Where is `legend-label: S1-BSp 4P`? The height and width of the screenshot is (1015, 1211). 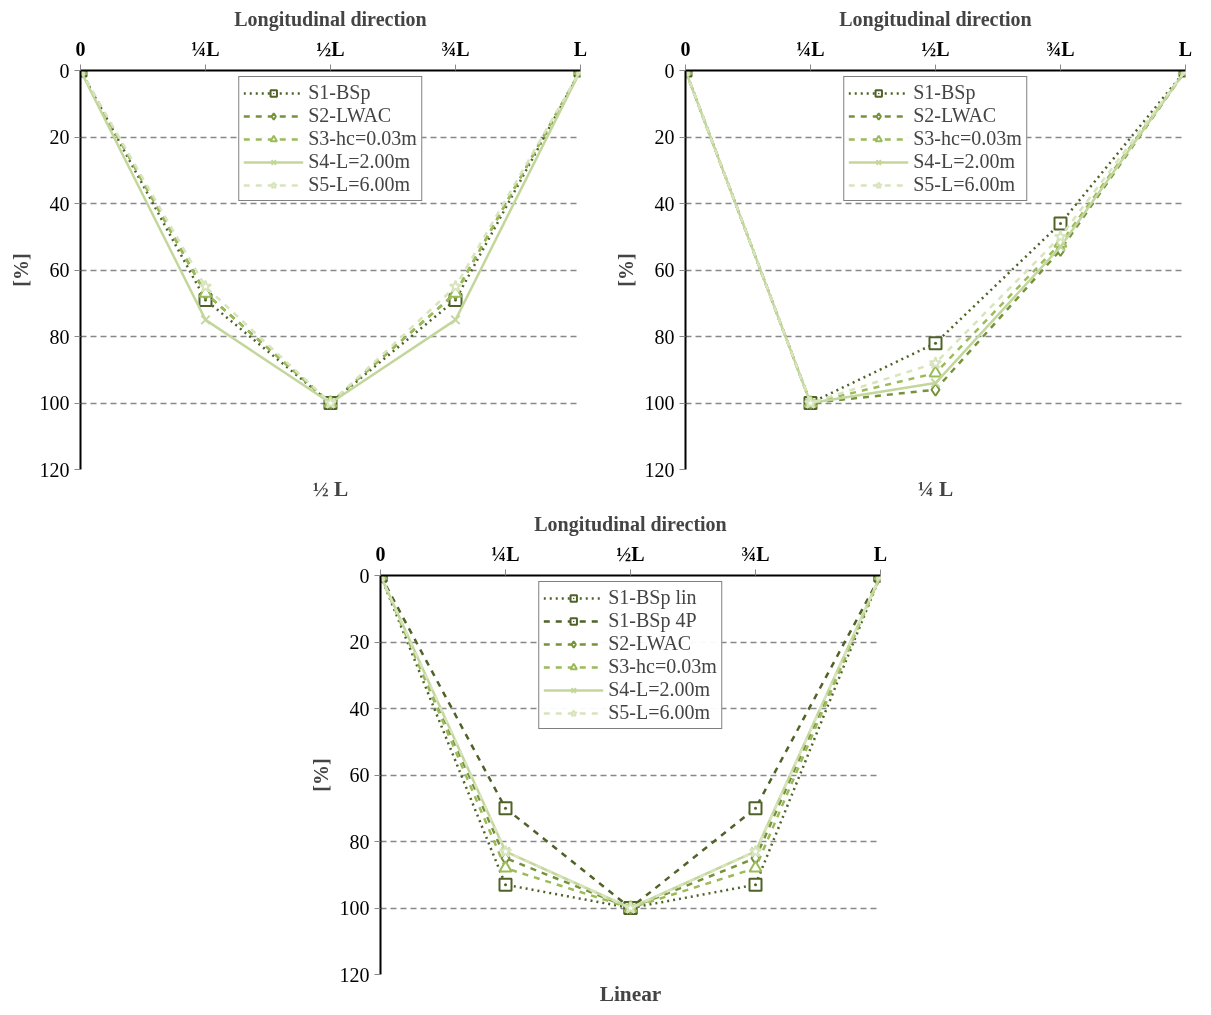
legend-label: S1-BSp 4P is located at coordinates (652, 620).